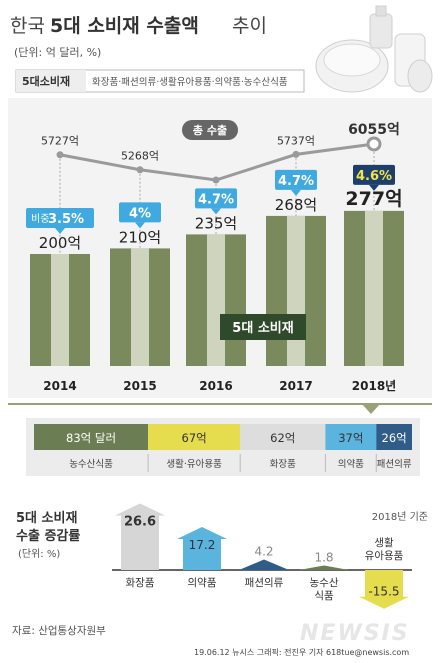 Image resolution: width=440 pixels, height=663 pixels. I want to click on growth-rate-layer: 26.6 17.2 4.2 1.8 -15.5 화장품 의약품 패션의류 농수산식품 생활유아용품, so click(262, 556).